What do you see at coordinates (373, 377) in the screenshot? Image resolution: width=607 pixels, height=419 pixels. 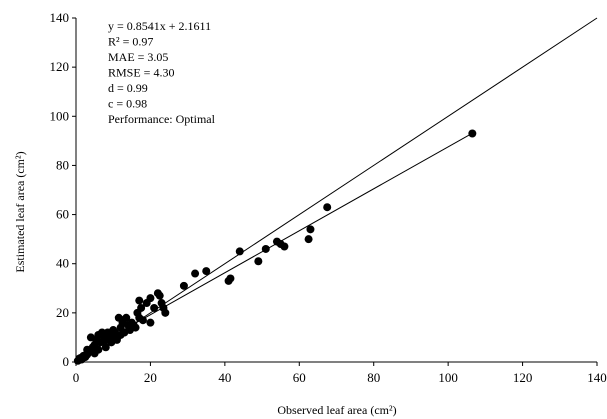 I see `x-tick-label: 80` at bounding box center [373, 377].